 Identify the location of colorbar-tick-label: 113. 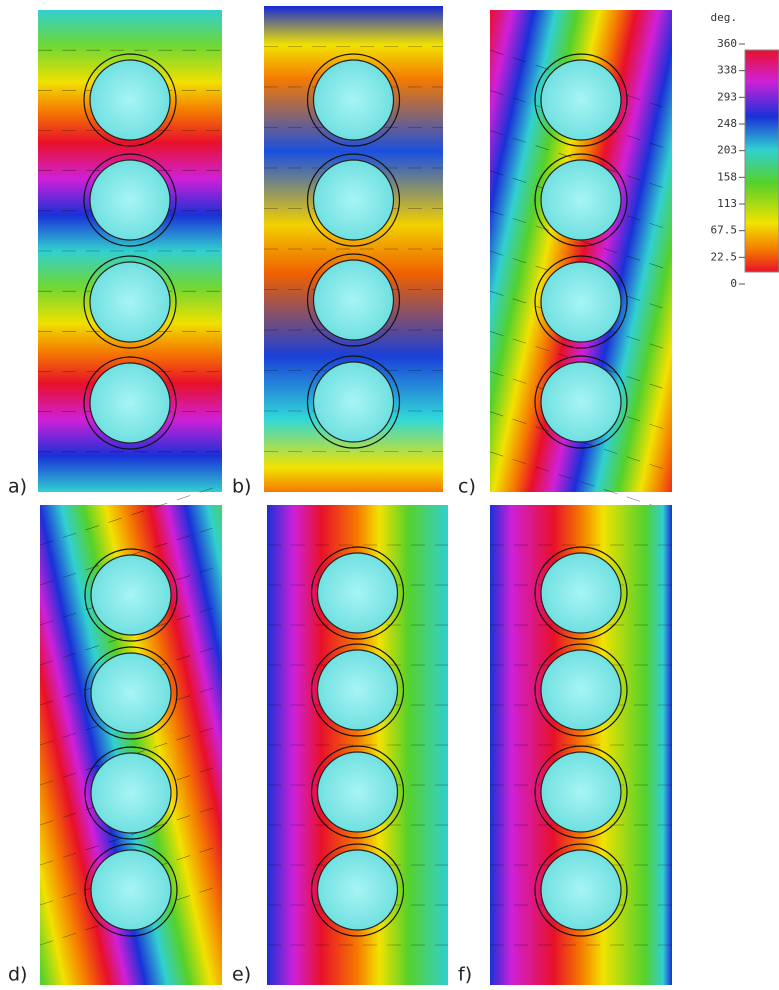
(727, 203).